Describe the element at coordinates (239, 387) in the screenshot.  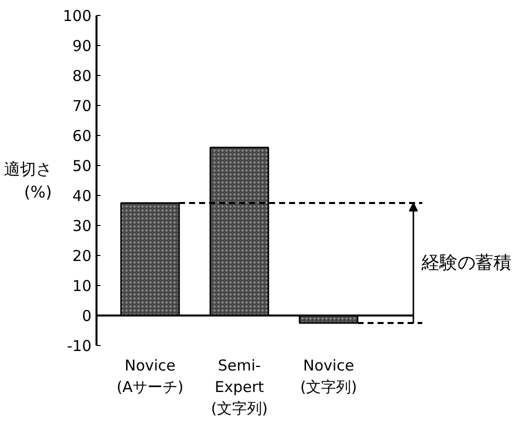
I see `x-tick-label: Semi- Expert (文字列)` at that location.